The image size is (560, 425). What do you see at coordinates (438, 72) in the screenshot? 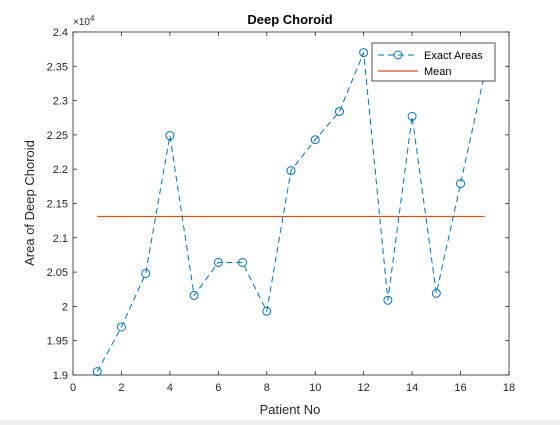
I see `legend-mean-label: Mean` at bounding box center [438, 72].